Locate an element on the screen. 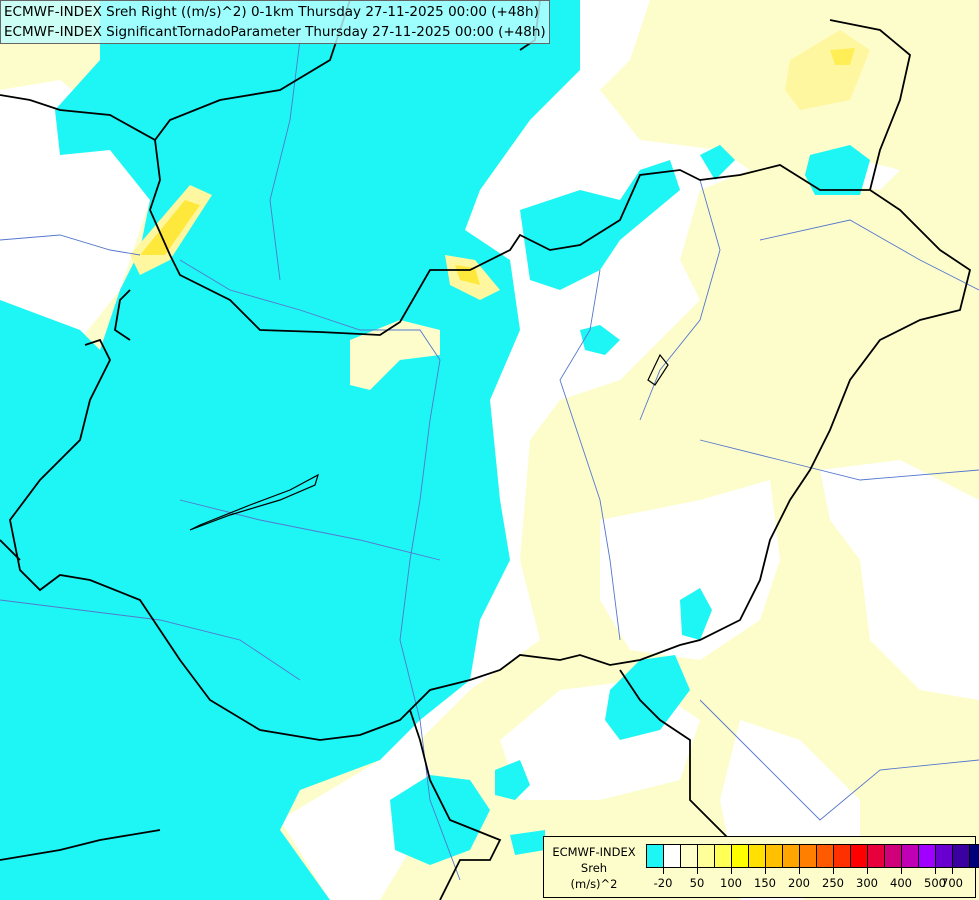 The image size is (979, 900). legend-tick-label: 100 is located at coordinates (731, 883).